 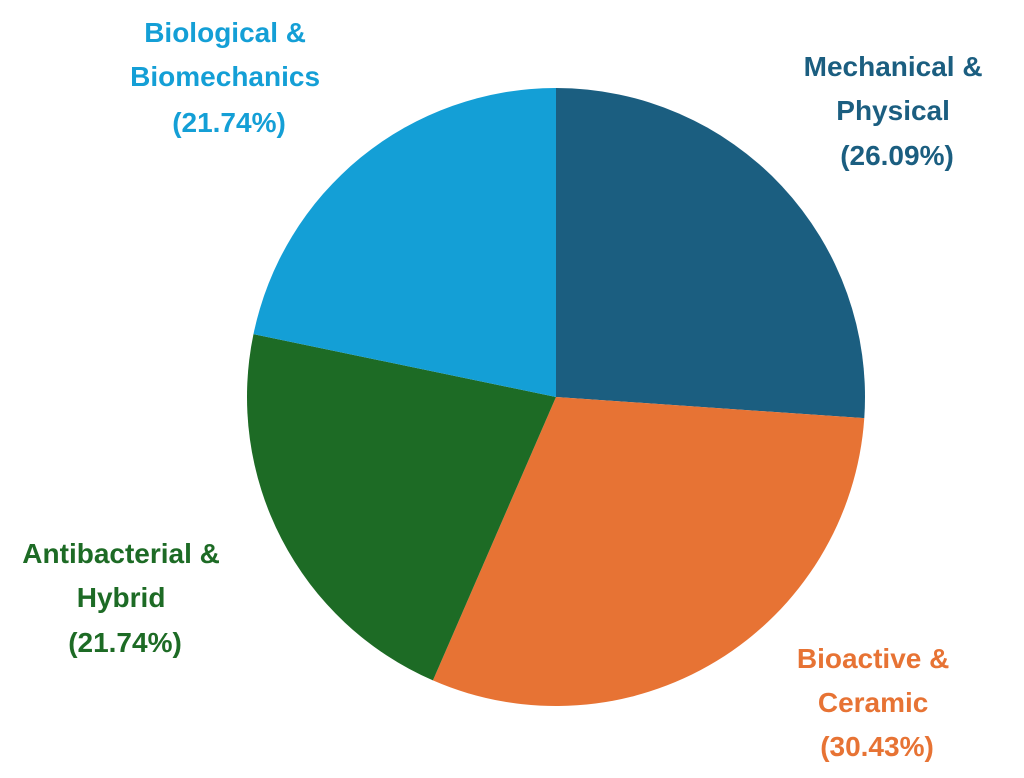 What do you see at coordinates (121, 553) in the screenshot?
I see `slice-label-antibacterial-line-1: Antibacterial &` at bounding box center [121, 553].